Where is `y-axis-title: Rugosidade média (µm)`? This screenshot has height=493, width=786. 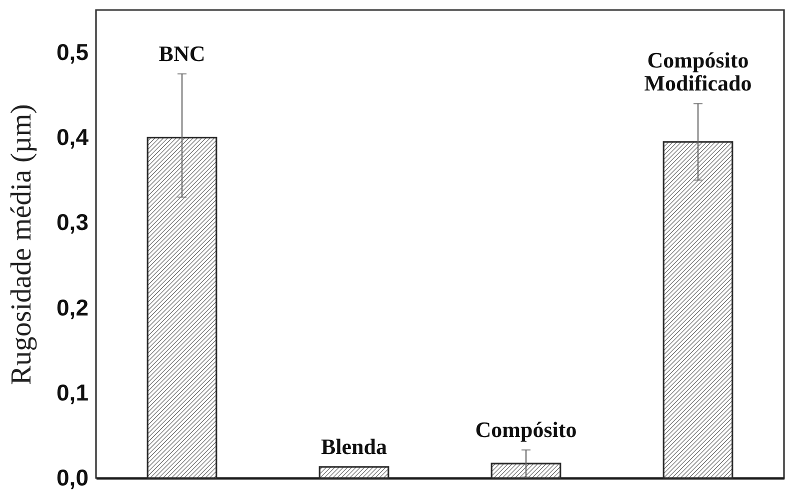
y-axis-title: Rugosidade média (µm) is located at coordinates (22, 244).